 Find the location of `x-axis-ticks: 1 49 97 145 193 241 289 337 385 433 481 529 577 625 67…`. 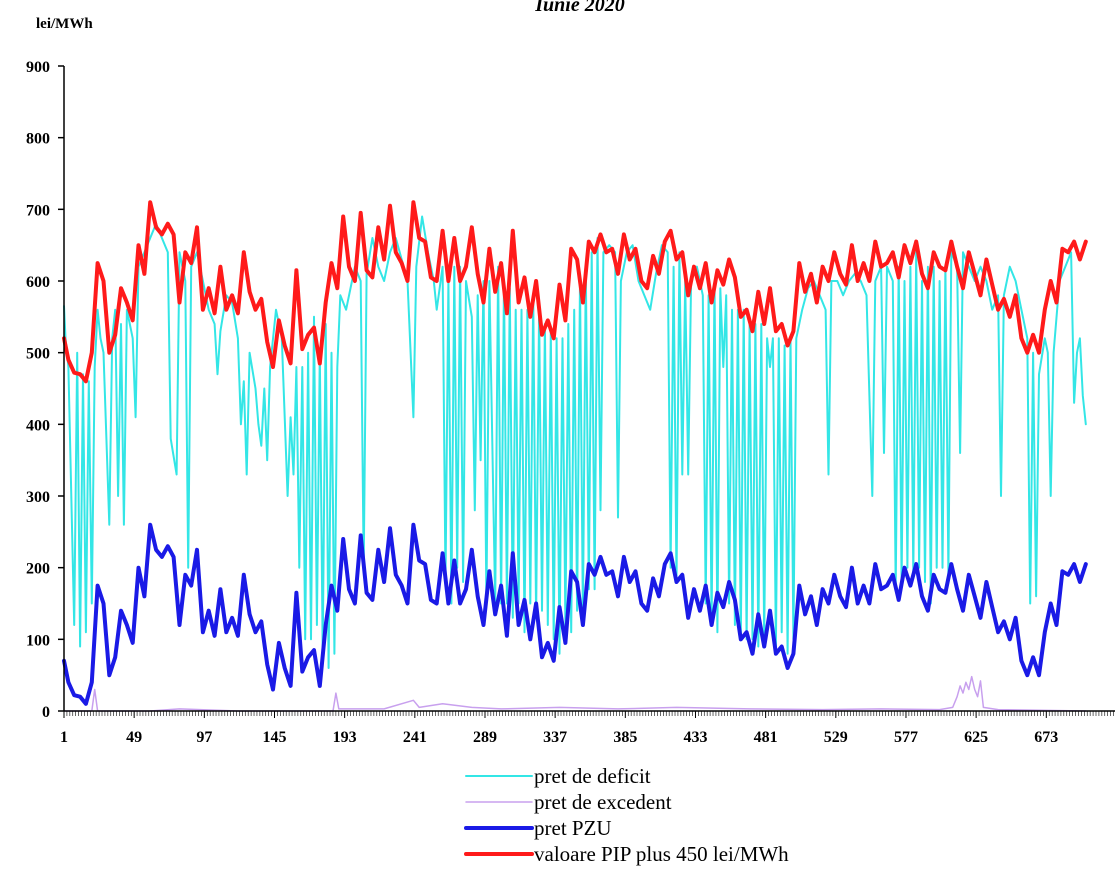

x-axis-ticks: 1 49 97 145 193 241 289 337 385 433 481 529 577 625 67… is located at coordinates (559, 728).